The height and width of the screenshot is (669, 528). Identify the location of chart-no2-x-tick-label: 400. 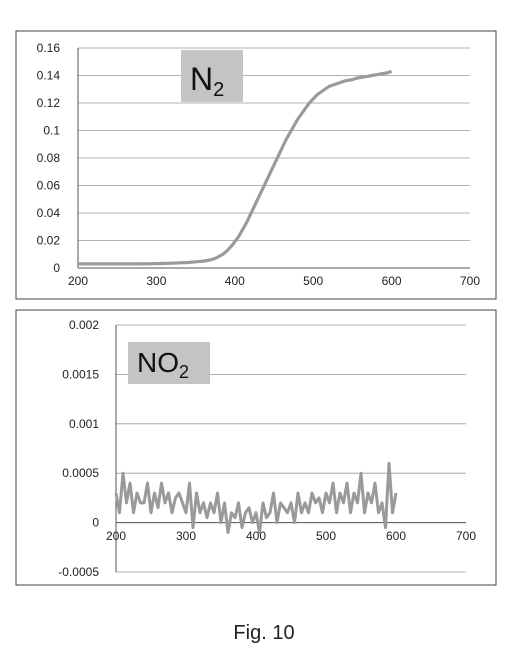
(256, 536).